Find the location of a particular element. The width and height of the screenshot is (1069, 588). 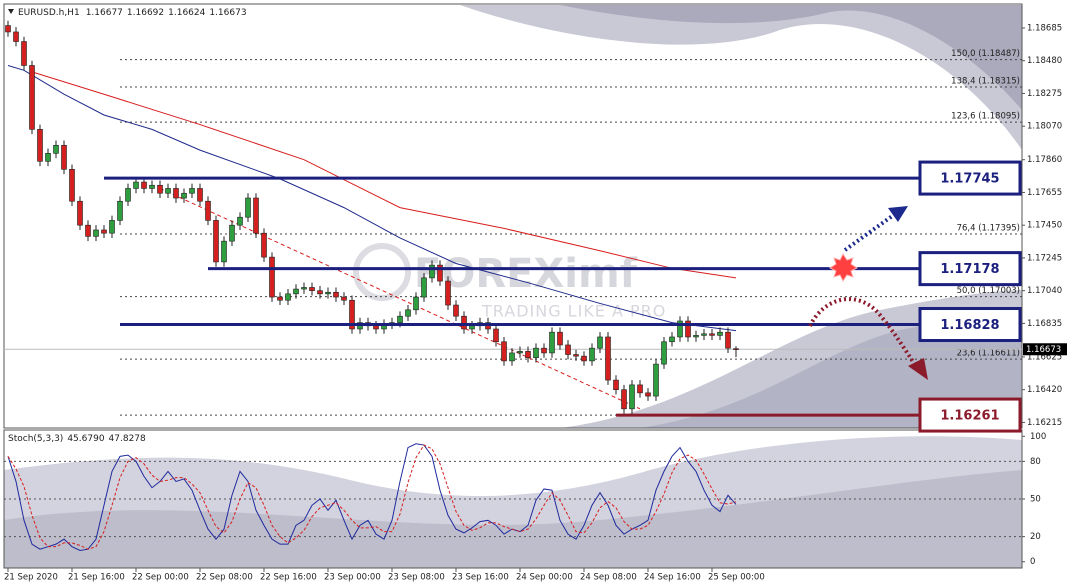

x-tick-label: 24 Sep 00:00 is located at coordinates (544, 578).